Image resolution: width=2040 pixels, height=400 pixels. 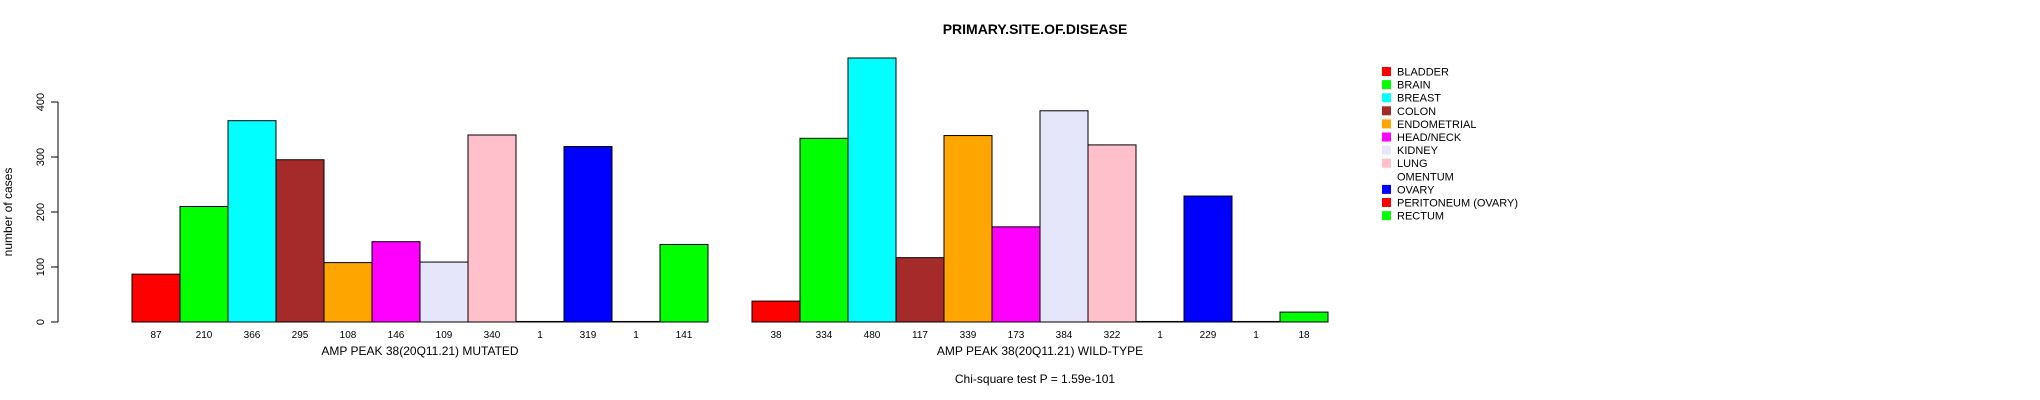 What do you see at coordinates (30, 209) in the screenshot?
I see `y-axis: 0 100 200 300 400 number of cases` at bounding box center [30, 209].